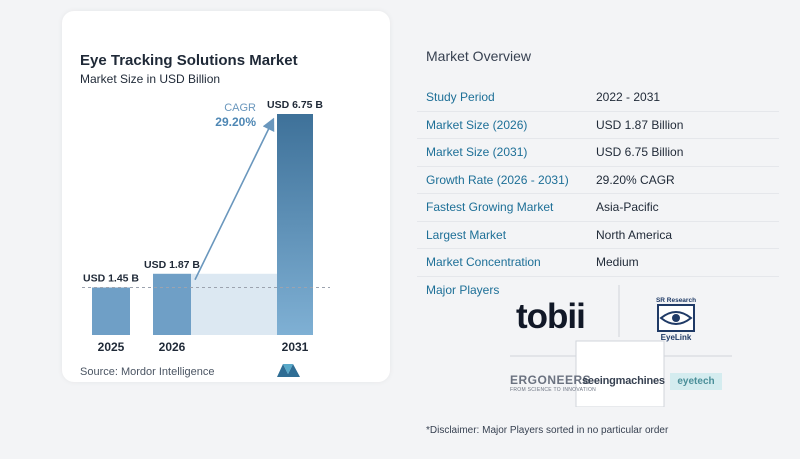 The width and height of the screenshot is (800, 459). I want to click on value-label-2025: USD 1.45 B, so click(111, 279).